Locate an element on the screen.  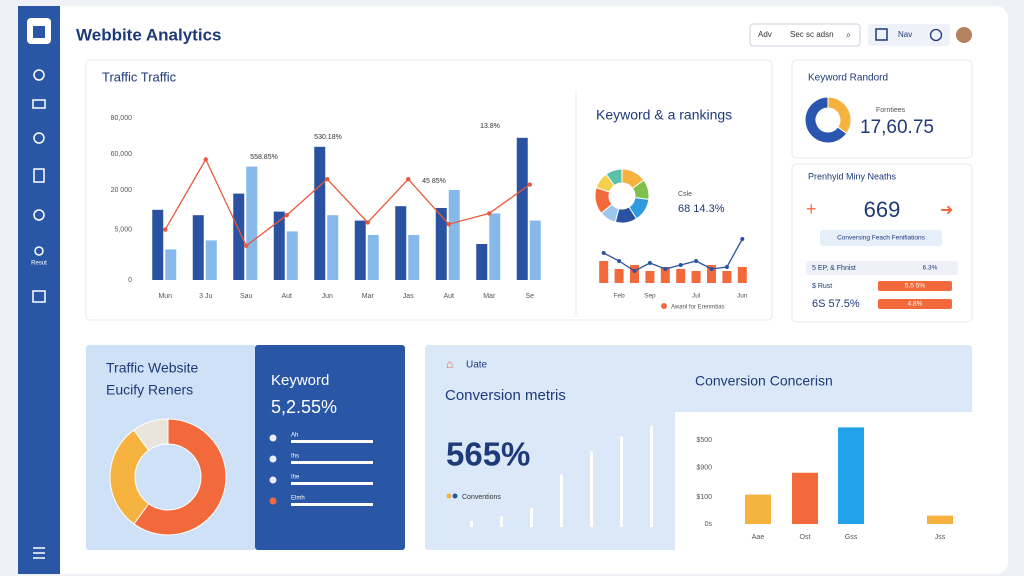
trend-line is located at coordinates (347, 202).